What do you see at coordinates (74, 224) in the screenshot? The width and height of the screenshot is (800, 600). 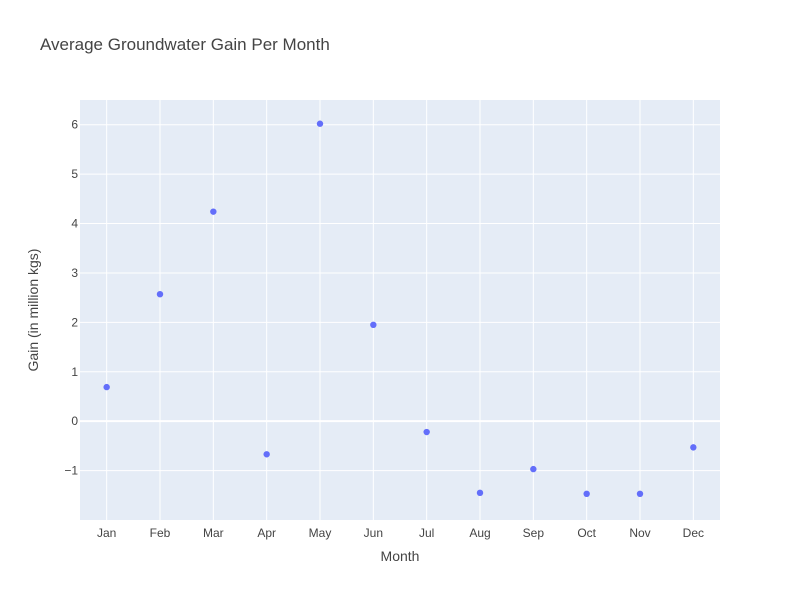 I see `y-tick-label: 4` at bounding box center [74, 224].